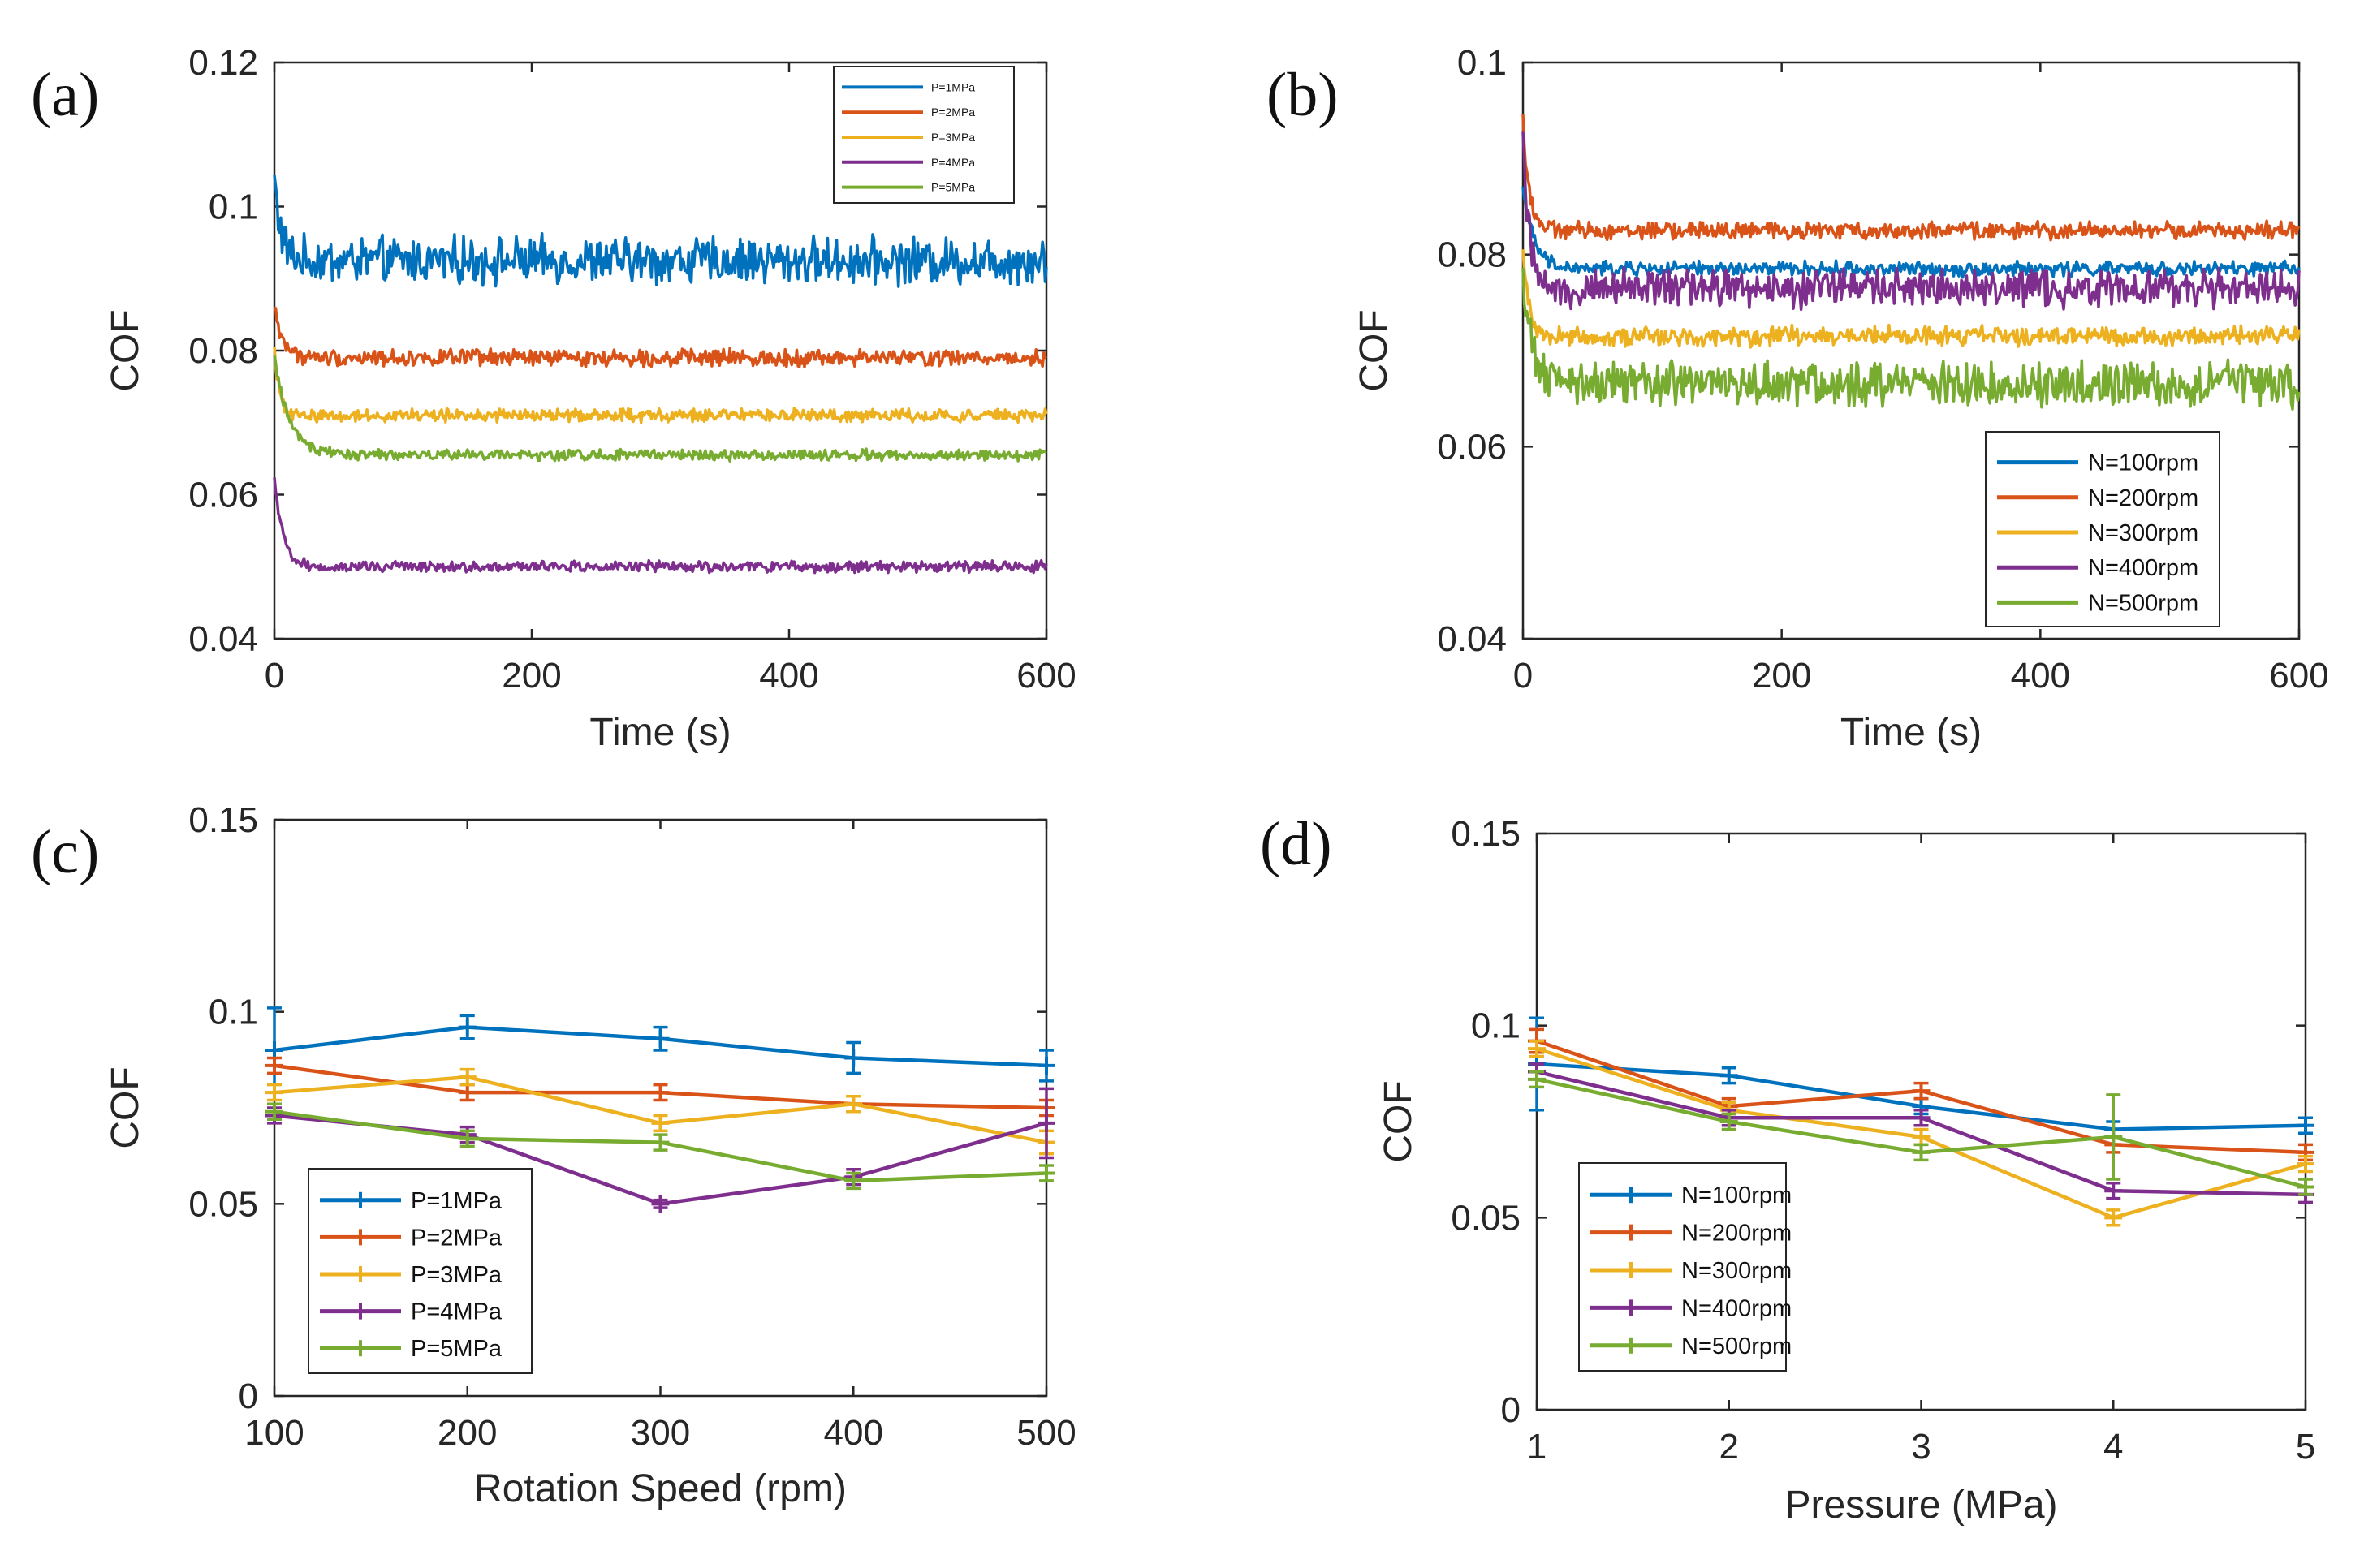 This screenshot has width=2377, height=1568. I want to click on x-tick-label: 300, so click(660, 1433).